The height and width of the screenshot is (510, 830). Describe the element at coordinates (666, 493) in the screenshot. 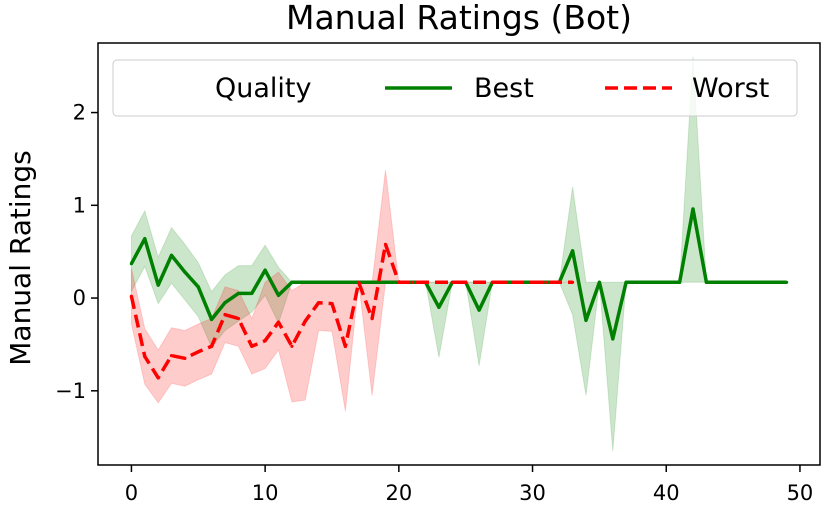

I see `x-tick-label: 40` at that location.